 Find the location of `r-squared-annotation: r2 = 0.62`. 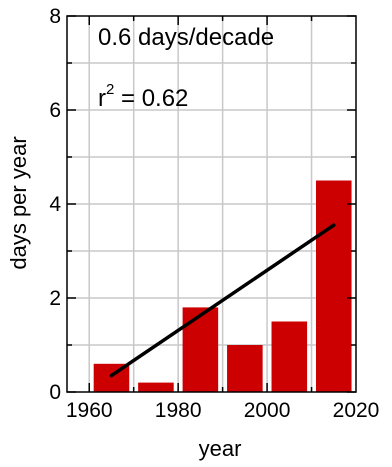

r-squared-annotation: r2 = 0.62 is located at coordinates (143, 96).